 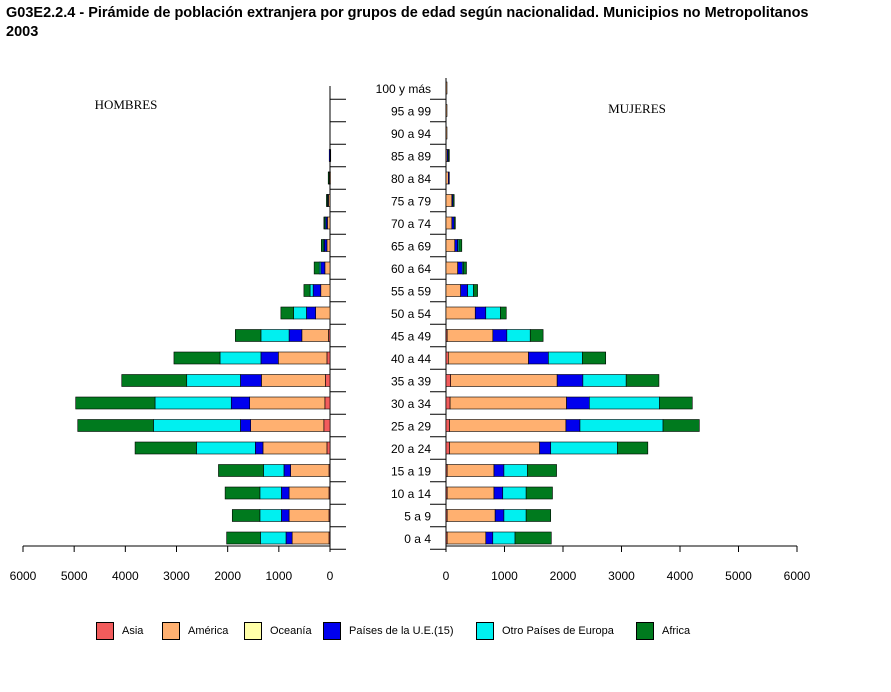 I want to click on mujeres-bar-20-a-24-america, so click(x=494, y=448).